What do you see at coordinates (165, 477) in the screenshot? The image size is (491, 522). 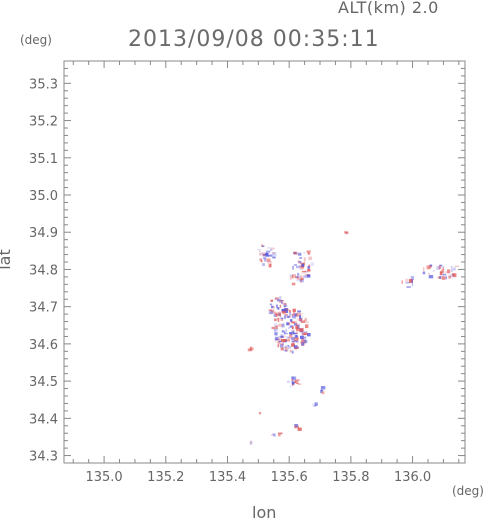 I see `x-tick-label: 135.2` at bounding box center [165, 477].